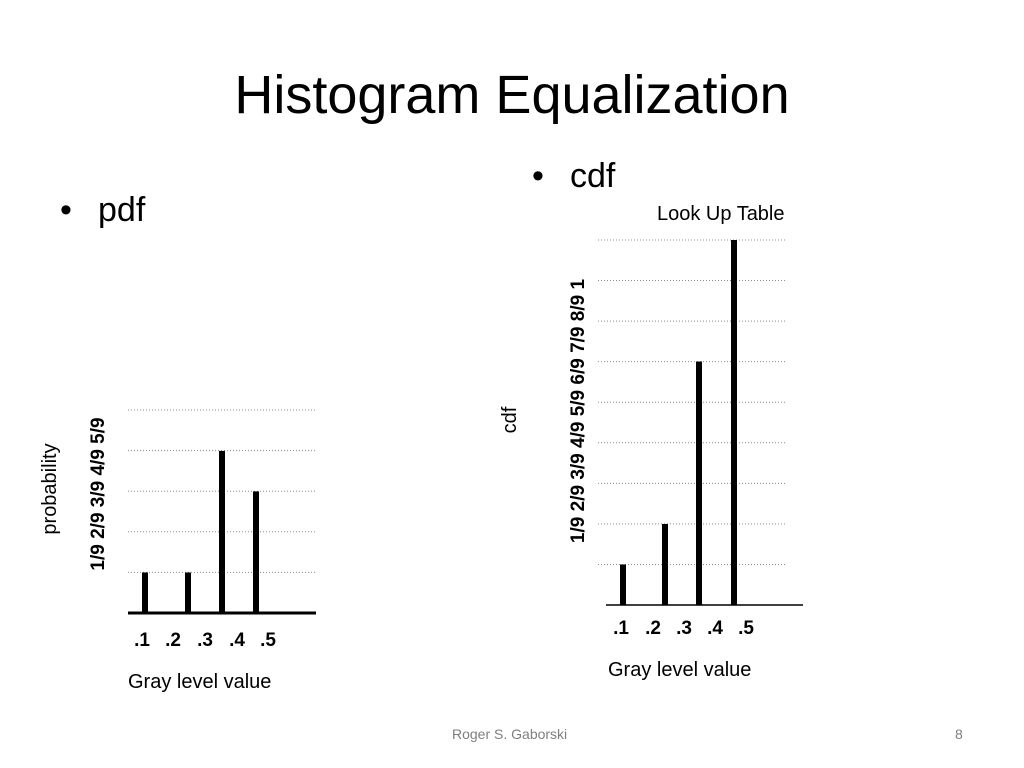  What do you see at coordinates (237, 640) in the screenshot?
I see `pdf-x-tick-label: .4` at bounding box center [237, 640].